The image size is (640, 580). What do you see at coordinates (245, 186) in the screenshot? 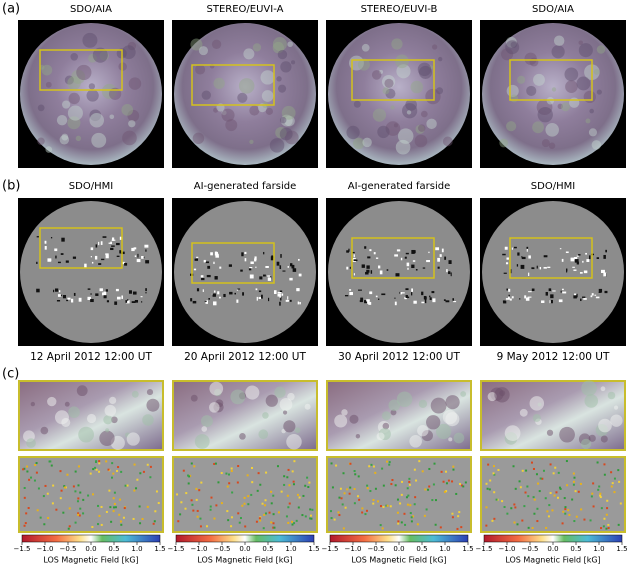
I see `image-title: AI-generated farside` at bounding box center [245, 186].